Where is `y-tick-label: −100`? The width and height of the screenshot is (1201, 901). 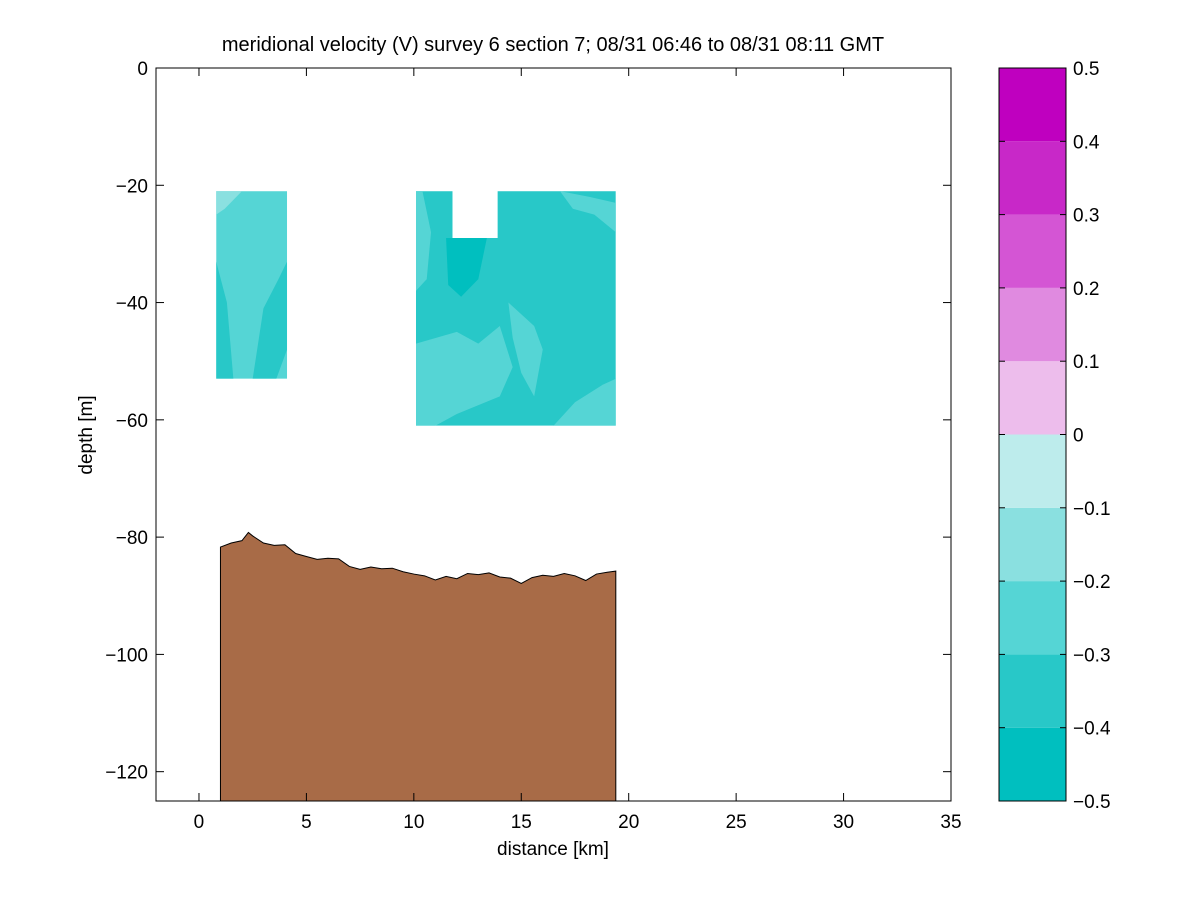
y-tick-label: −100 is located at coordinates (126, 655).